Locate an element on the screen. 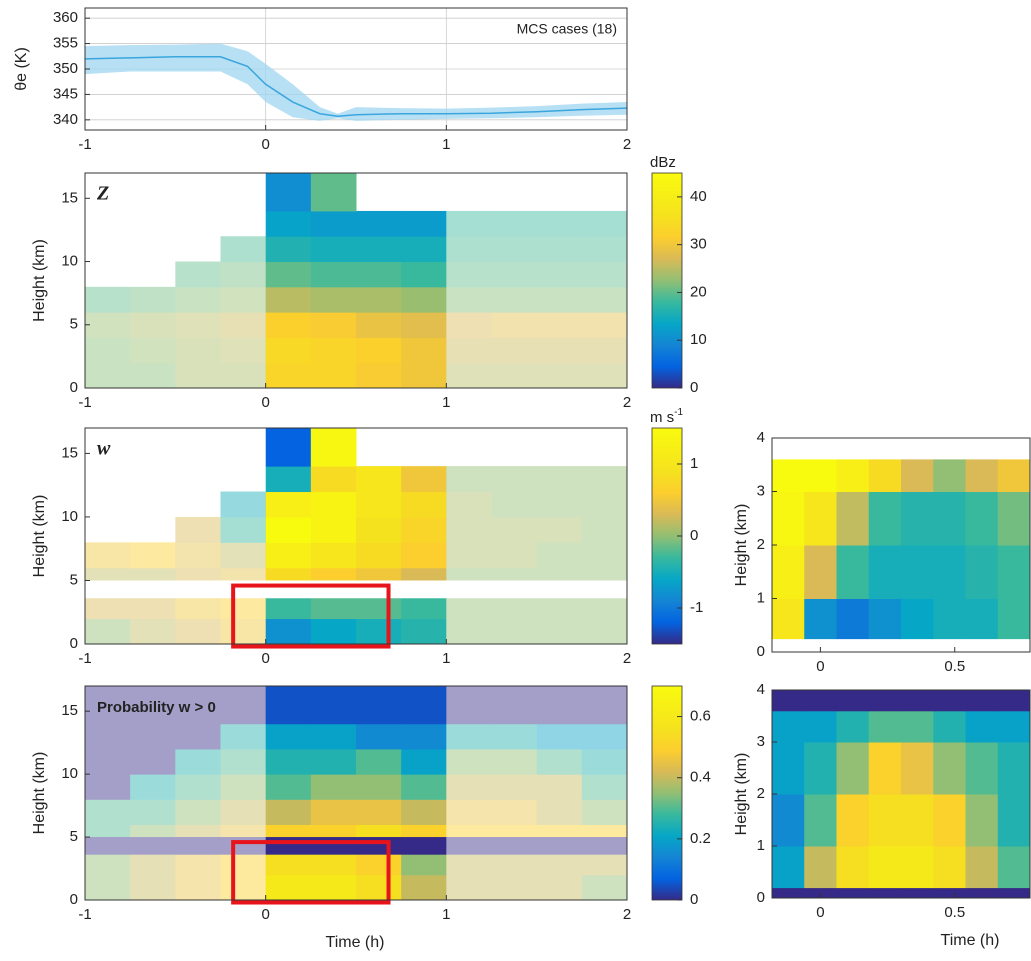 This screenshot has height=961, width=1031. panel-title: Z is located at coordinates (102, 194).